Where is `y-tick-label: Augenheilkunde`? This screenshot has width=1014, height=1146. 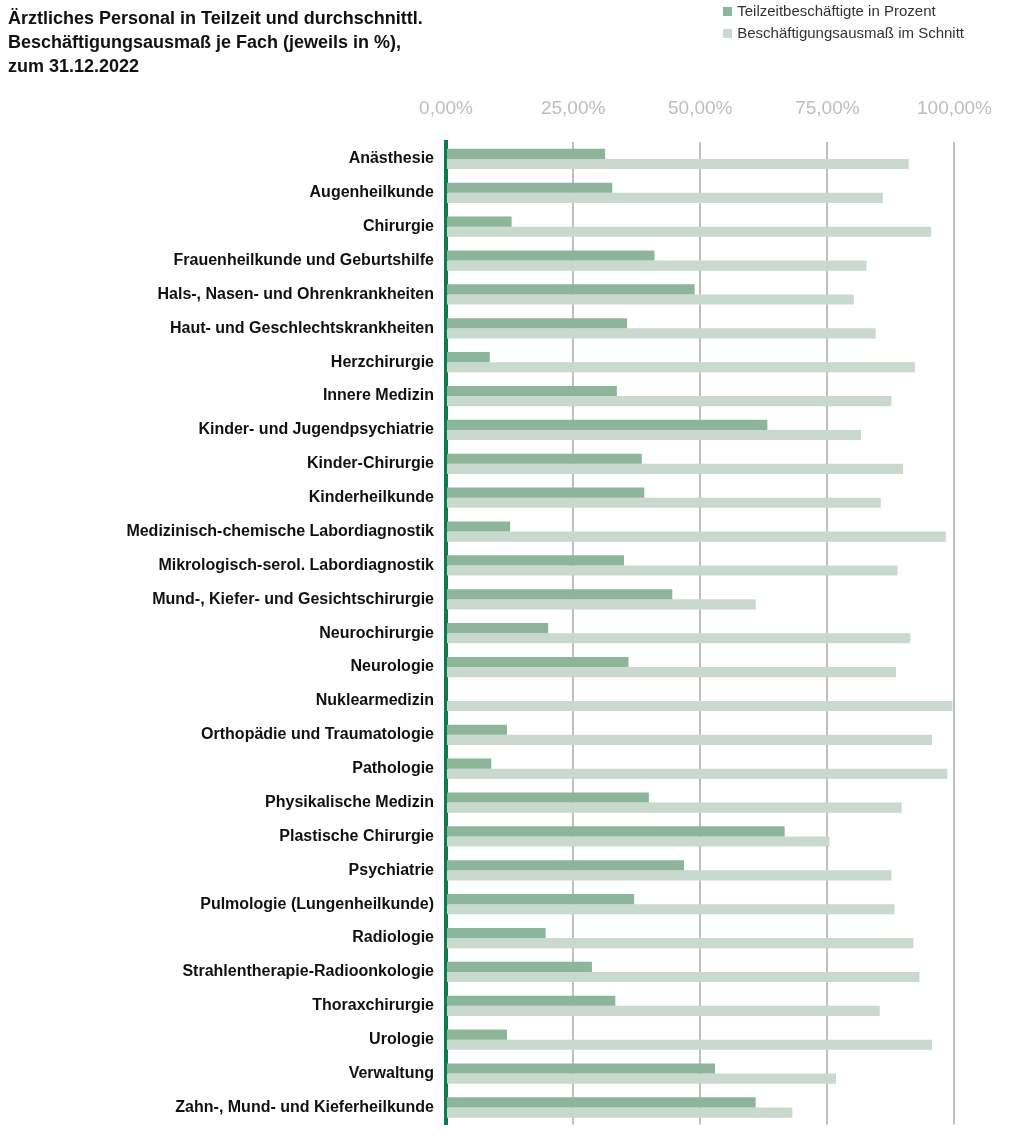
y-tick-label: Augenheilkunde is located at coordinates (372, 192).